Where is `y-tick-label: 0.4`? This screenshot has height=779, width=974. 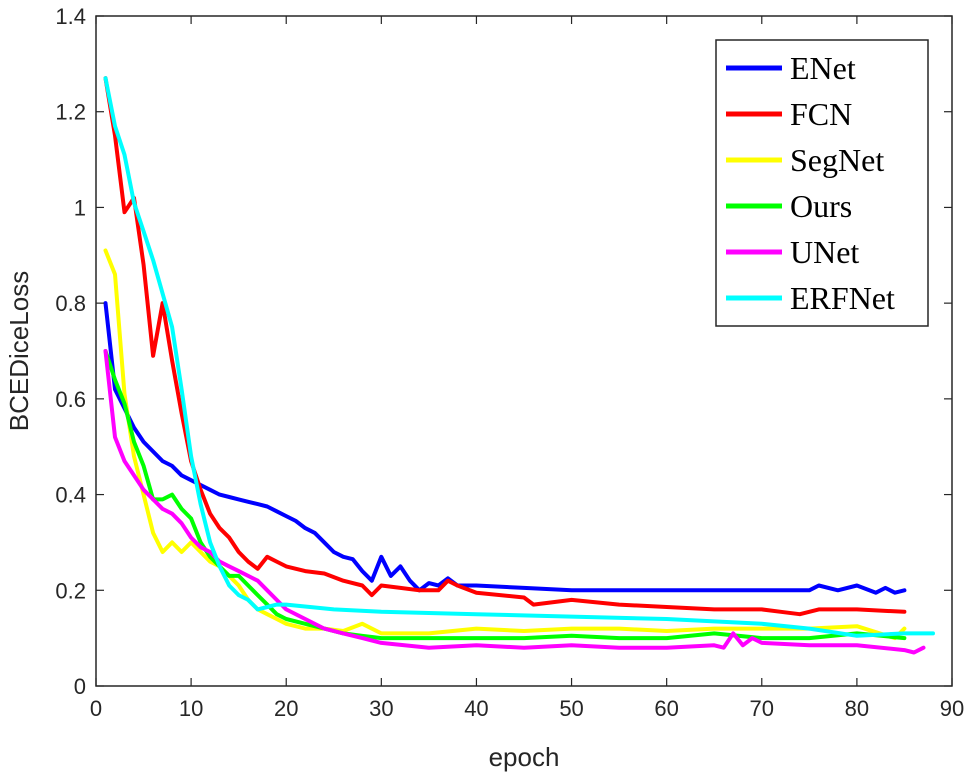
y-tick-label: 0.4 is located at coordinates (70, 495).